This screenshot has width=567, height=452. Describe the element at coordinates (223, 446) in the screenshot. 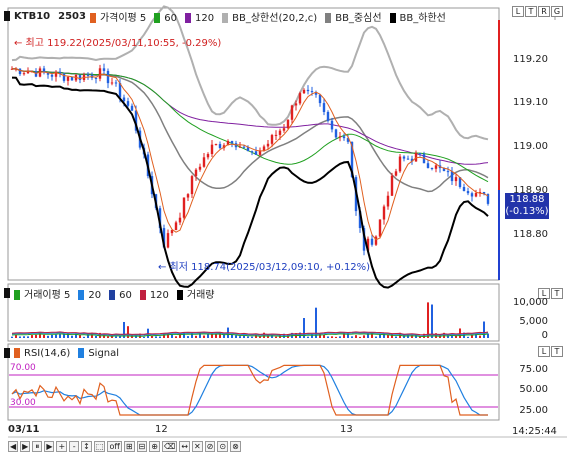

I see `toolbar-button: ⊙` at that location.